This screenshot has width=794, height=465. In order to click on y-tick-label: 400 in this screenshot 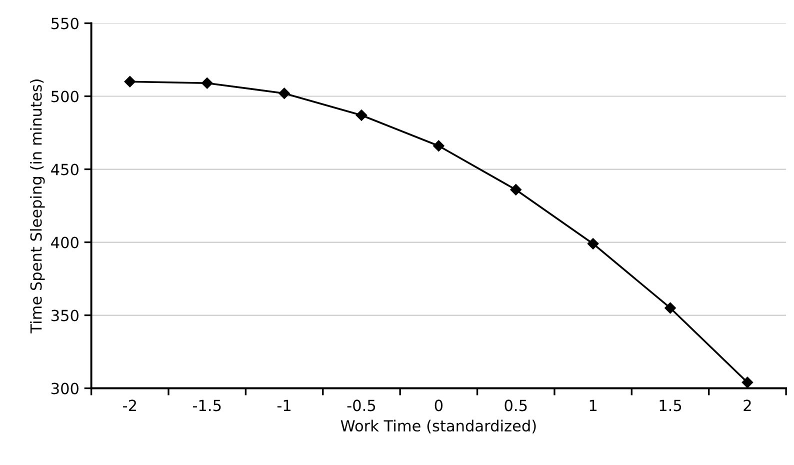, I will do `click(64, 242)`.